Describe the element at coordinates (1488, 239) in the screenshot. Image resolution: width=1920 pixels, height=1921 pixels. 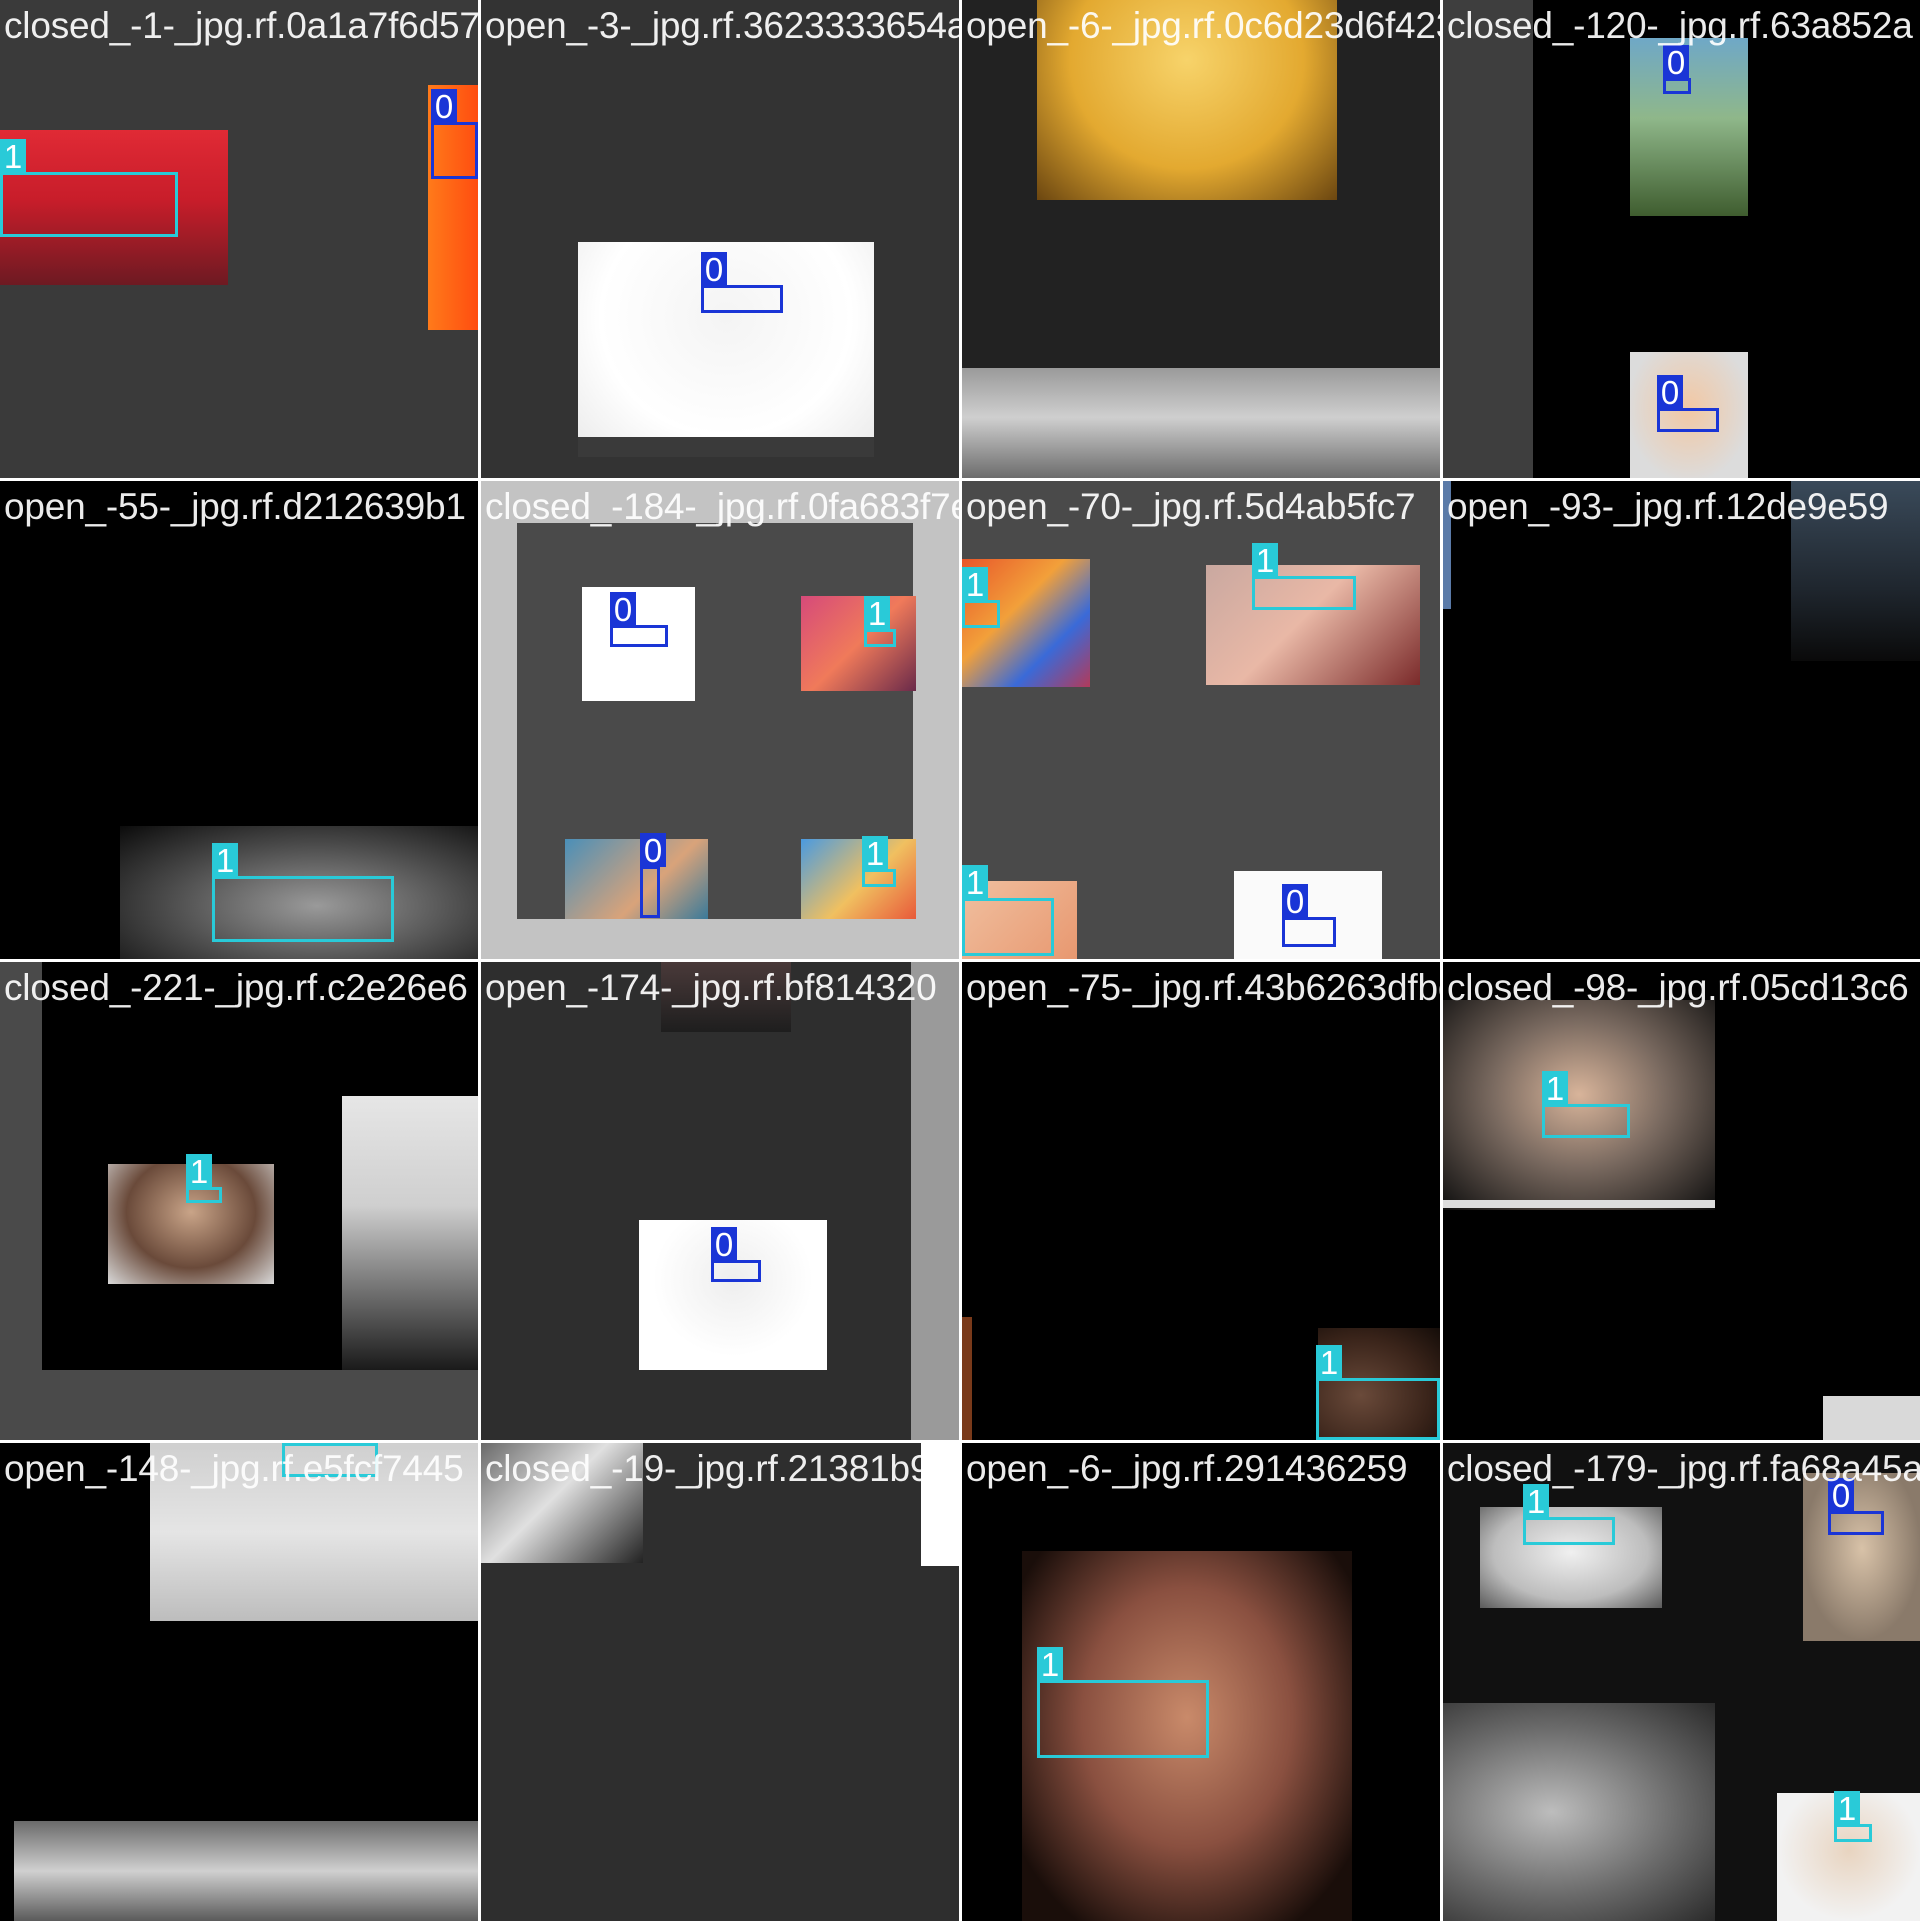
I see `photo-side-panel` at that location.